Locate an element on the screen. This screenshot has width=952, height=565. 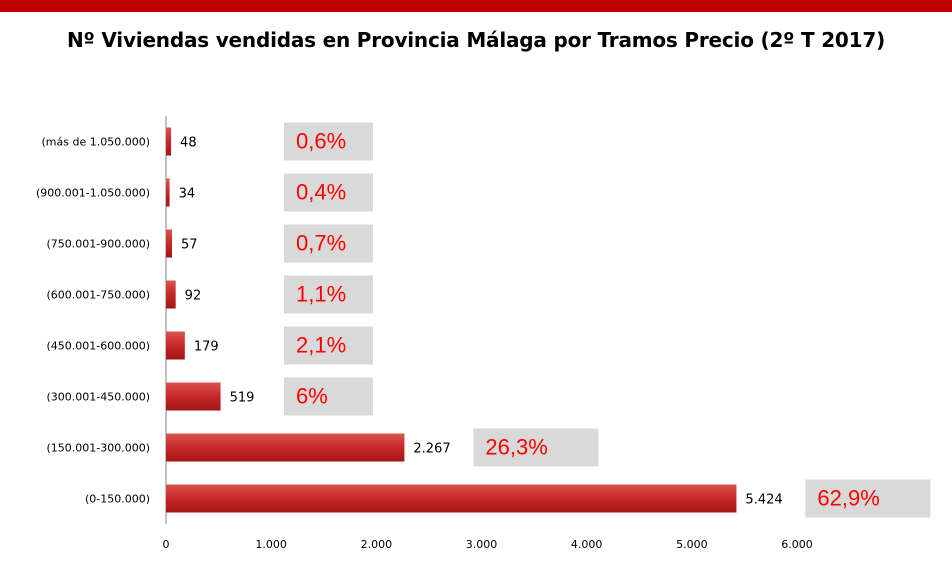
percent-label: 2,1% is located at coordinates (321, 345).